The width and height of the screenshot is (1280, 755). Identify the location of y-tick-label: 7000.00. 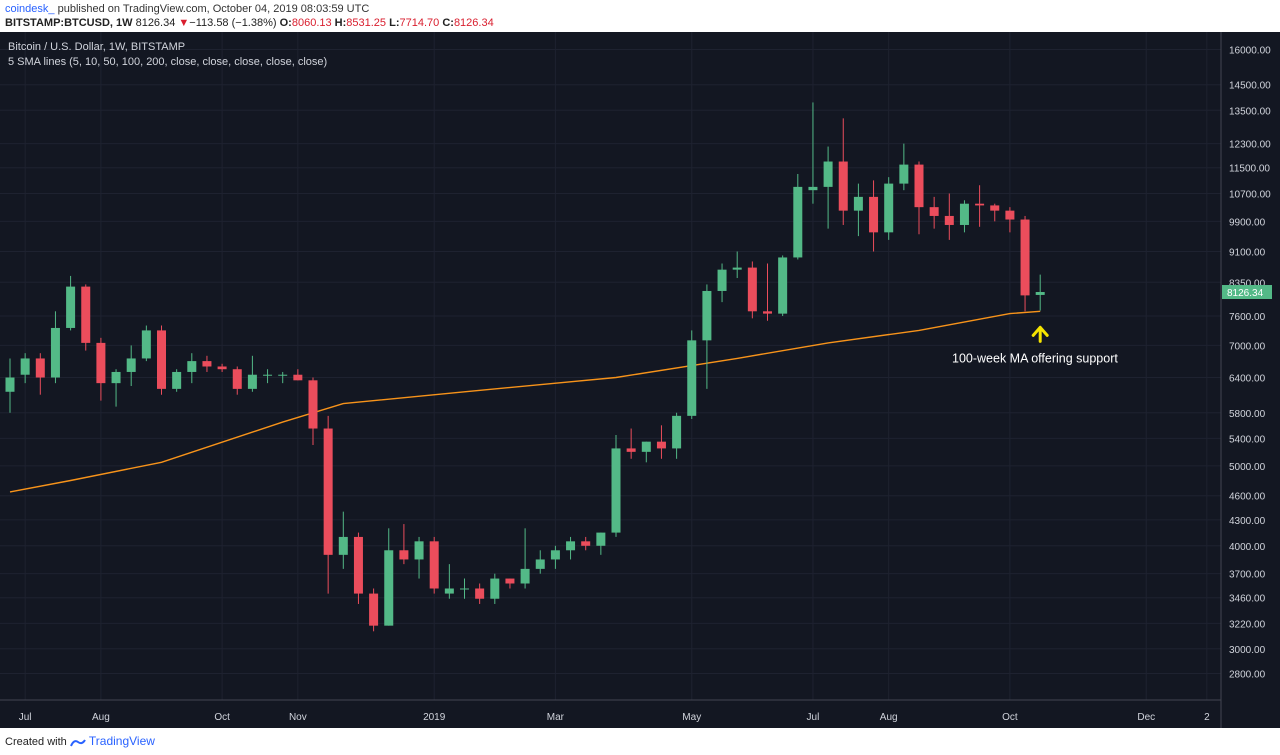
(1247, 346).